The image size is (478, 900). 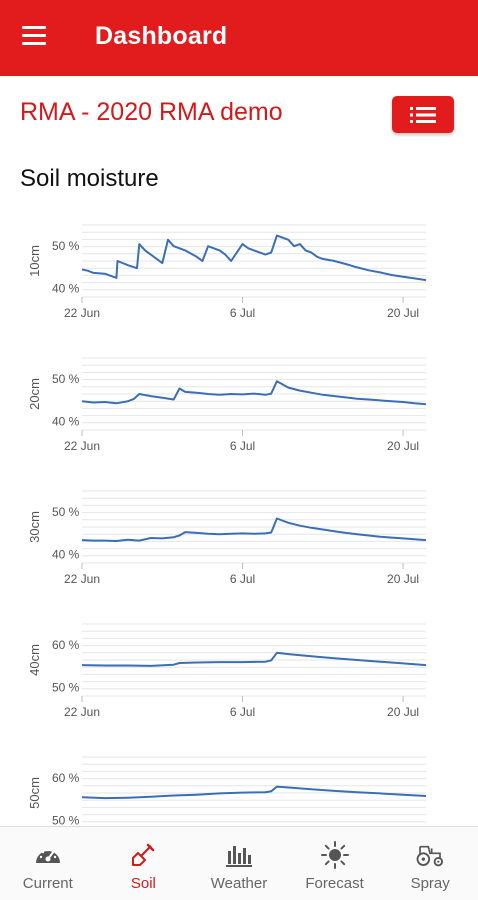 I want to click on nav-label-current: Current, so click(x=47, y=883).